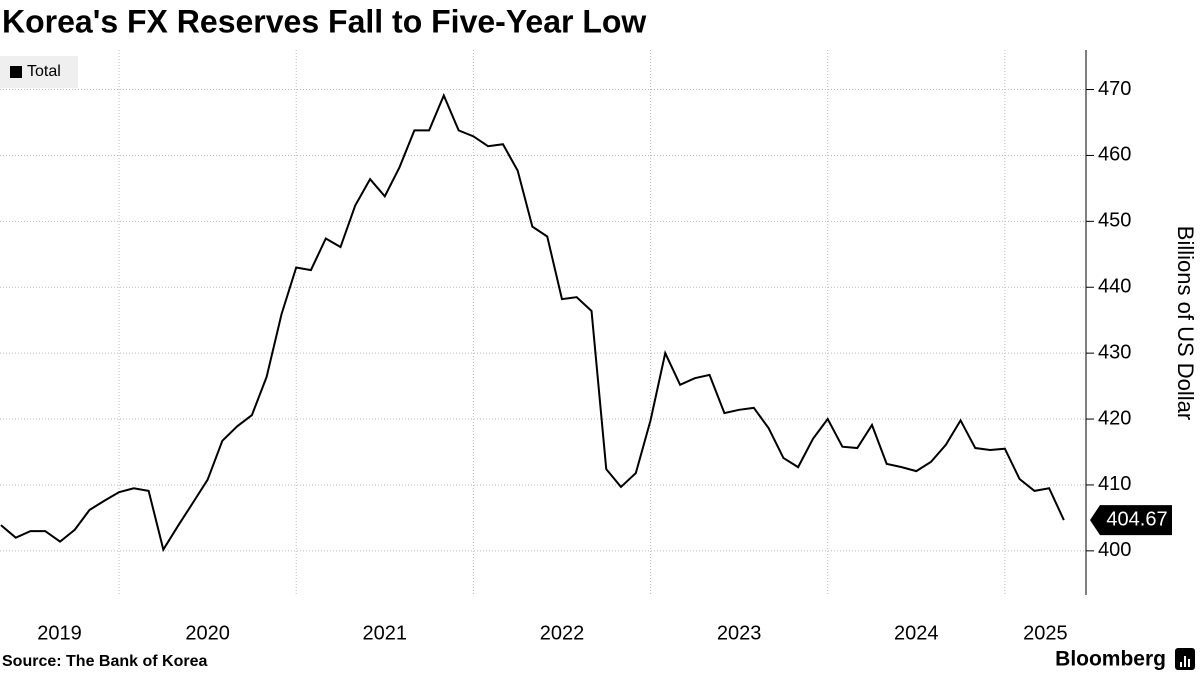  I want to click on y-tick-label: 400, so click(1114, 550).